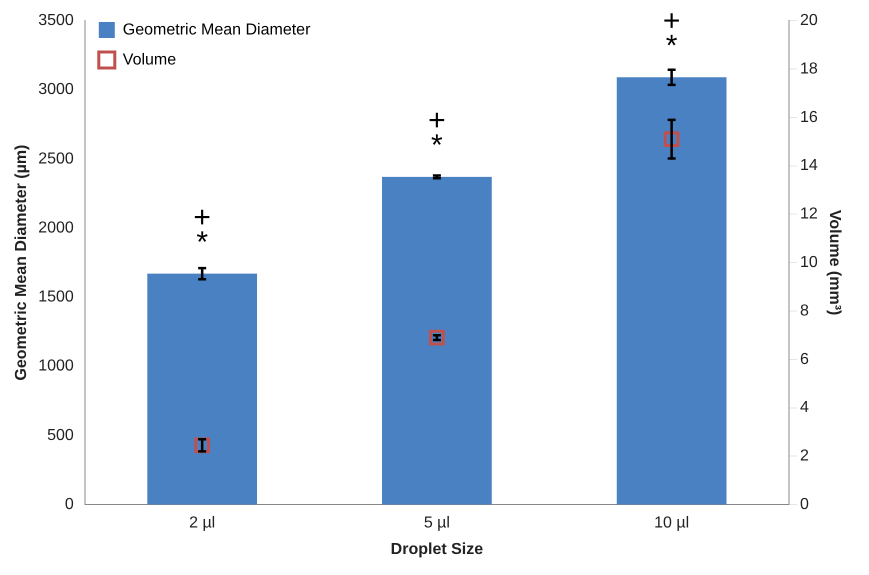 This screenshot has width=869, height=575. I want to click on y-tick-label: 500, so click(60, 435).